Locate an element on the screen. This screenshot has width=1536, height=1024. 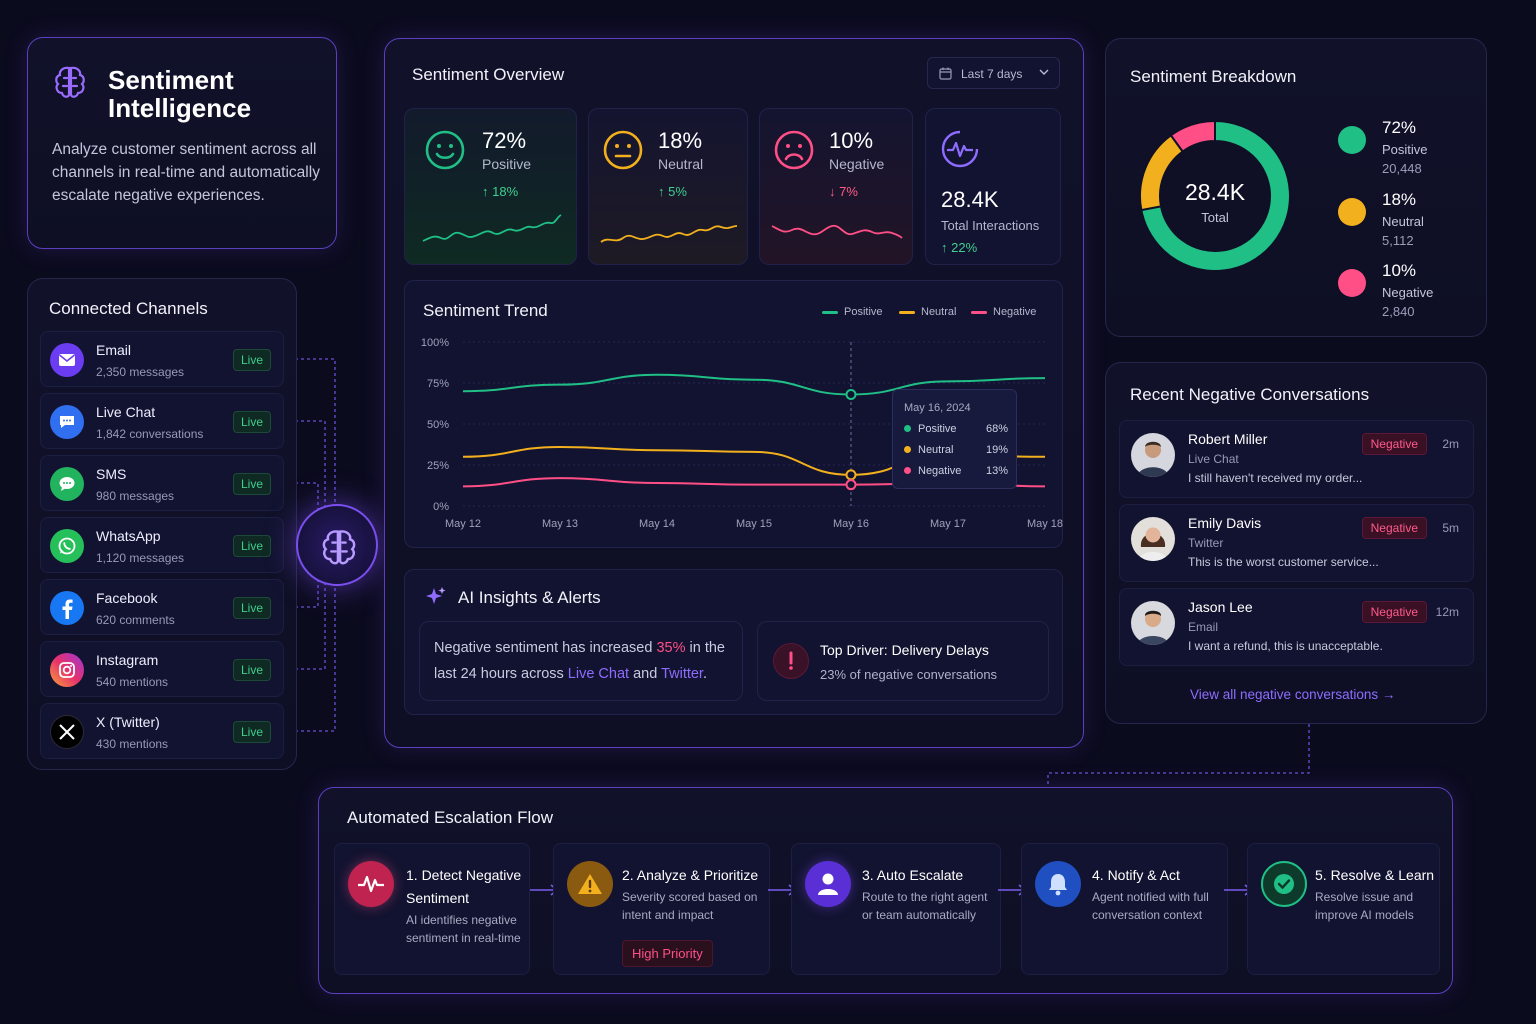
ai-hub-node is located at coordinates (337, 545).